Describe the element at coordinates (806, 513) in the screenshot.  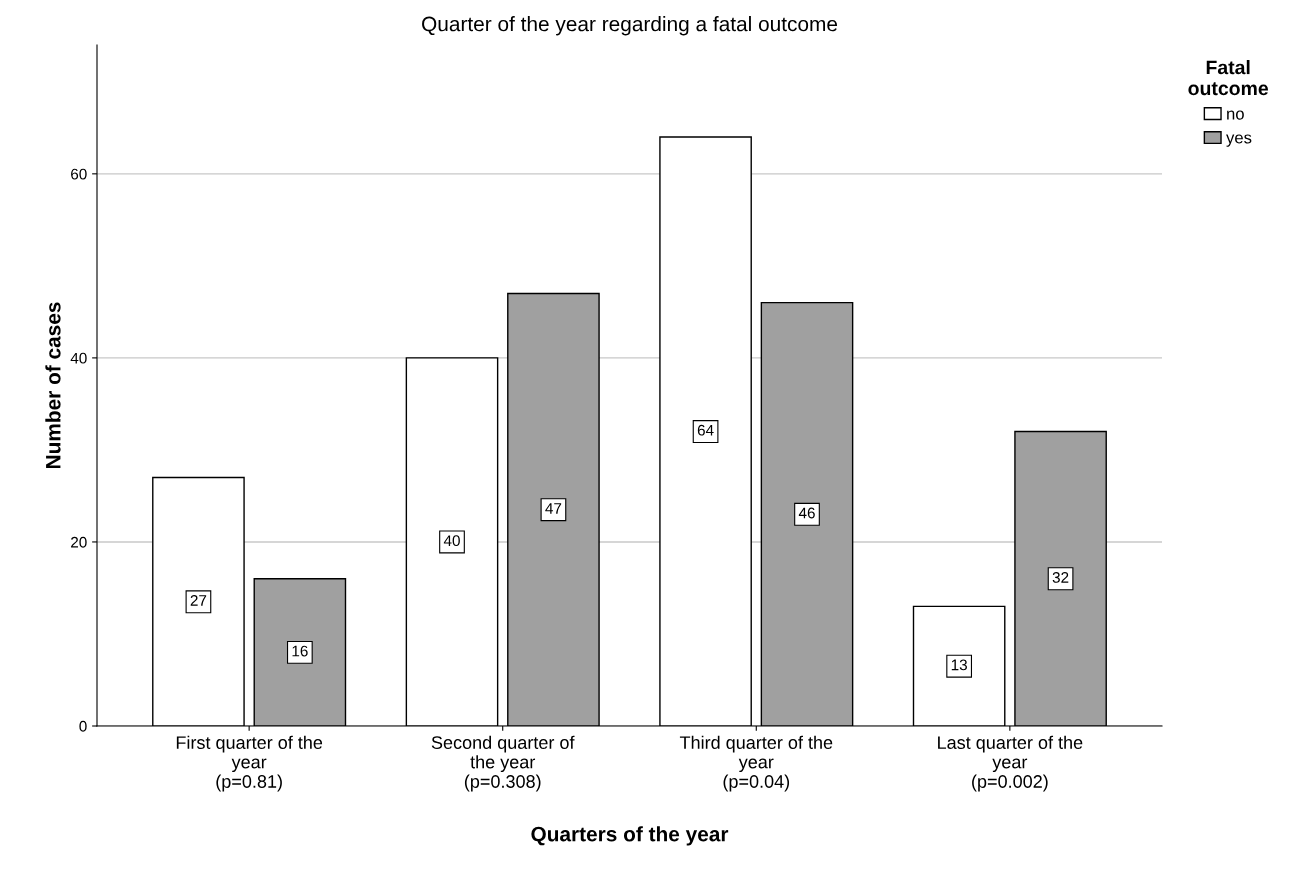
I see `data-label: 46` at that location.